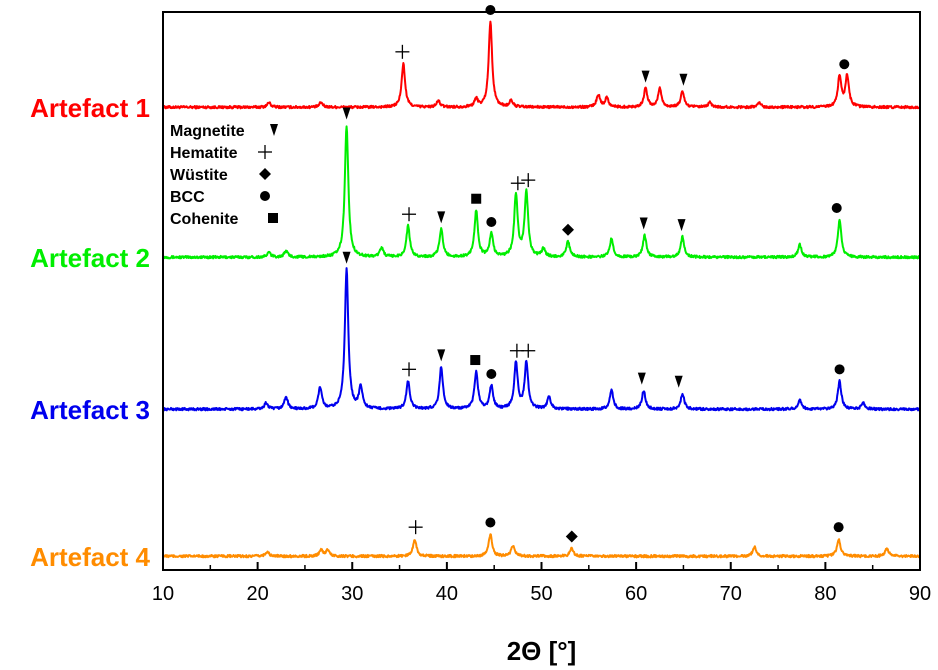 This screenshot has height=670, width=938. I want to click on series-label-artefact-2: Artefact 2, so click(90, 258).